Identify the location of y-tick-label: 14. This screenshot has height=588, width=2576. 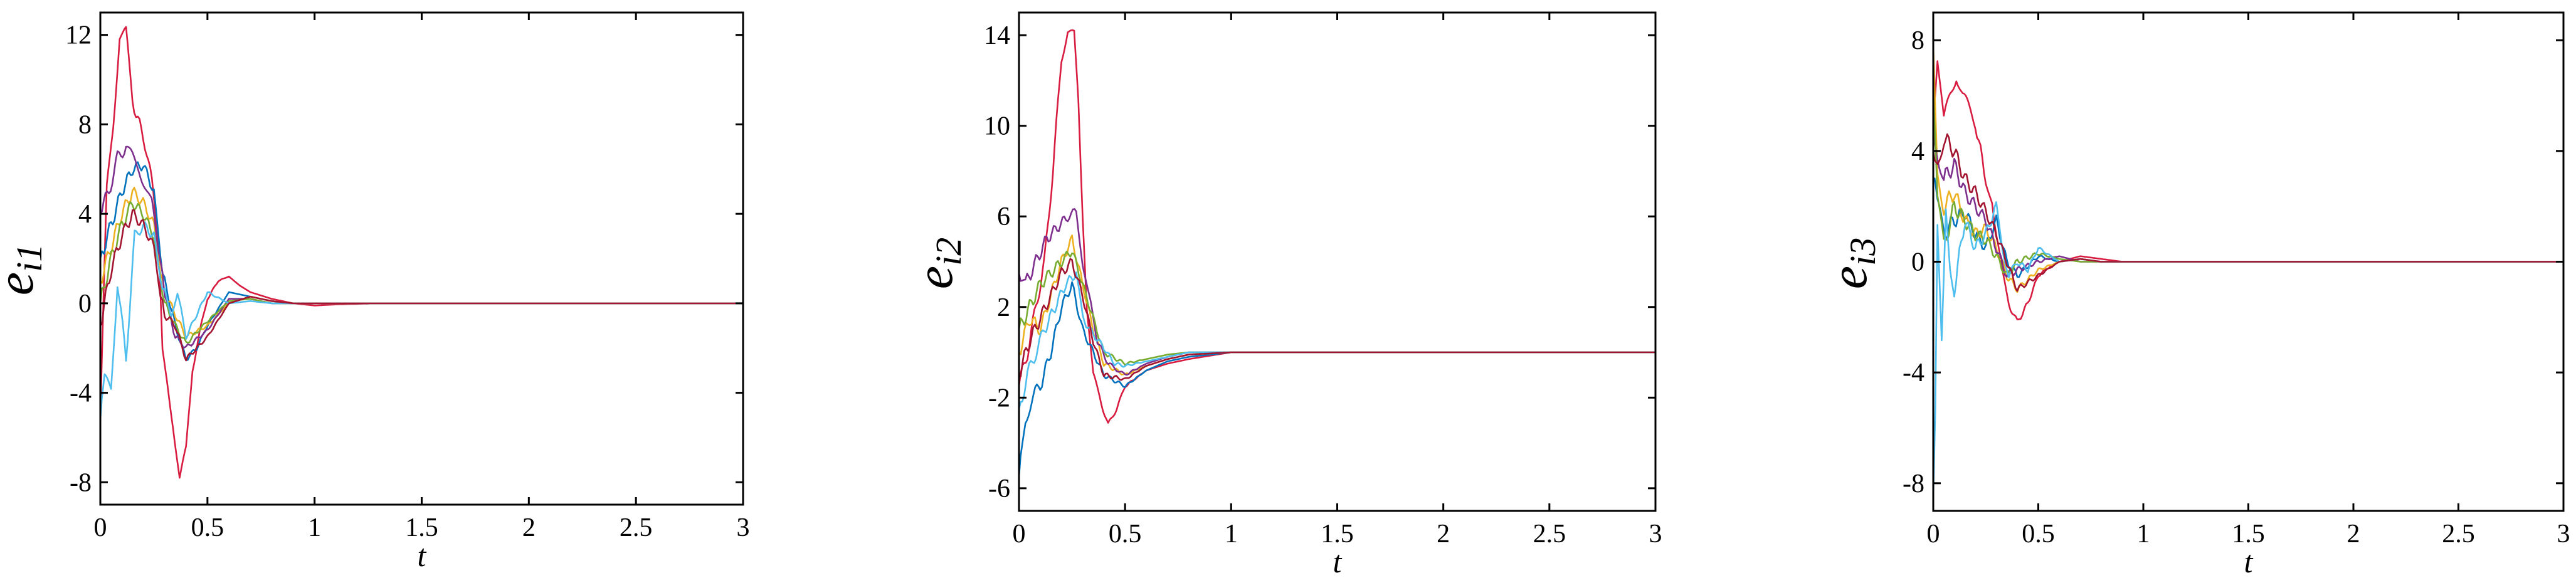
(997, 36).